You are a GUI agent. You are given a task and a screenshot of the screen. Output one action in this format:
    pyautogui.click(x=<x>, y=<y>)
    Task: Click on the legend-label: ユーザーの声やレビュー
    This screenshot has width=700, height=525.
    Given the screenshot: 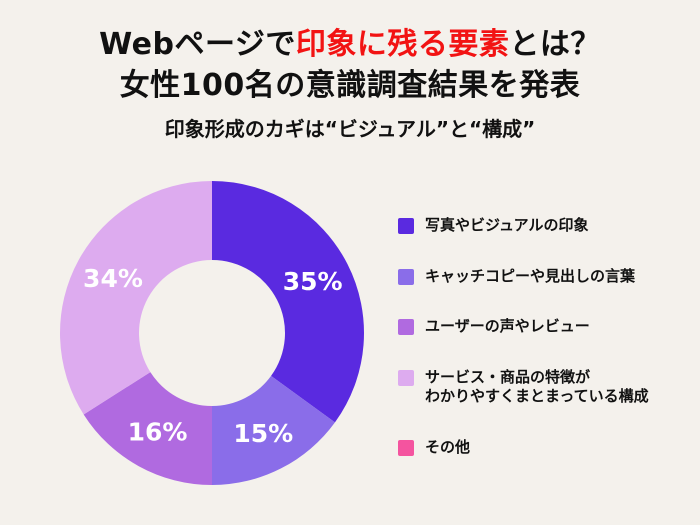 What is the action you would take?
    pyautogui.click(x=507, y=326)
    